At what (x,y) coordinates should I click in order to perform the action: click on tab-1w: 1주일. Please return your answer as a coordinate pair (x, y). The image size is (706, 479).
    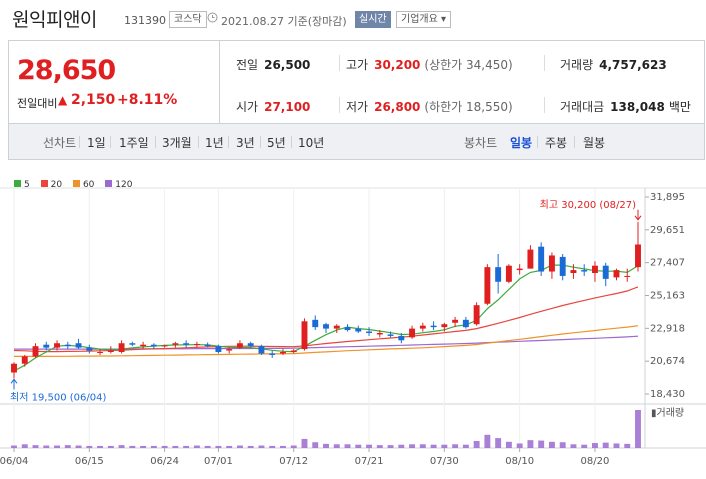
    Looking at the image, I should click on (134, 143).